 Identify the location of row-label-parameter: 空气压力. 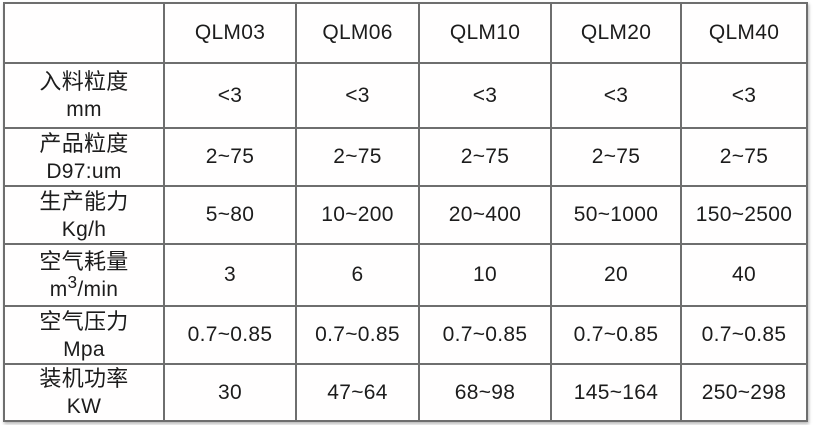
(84, 321).